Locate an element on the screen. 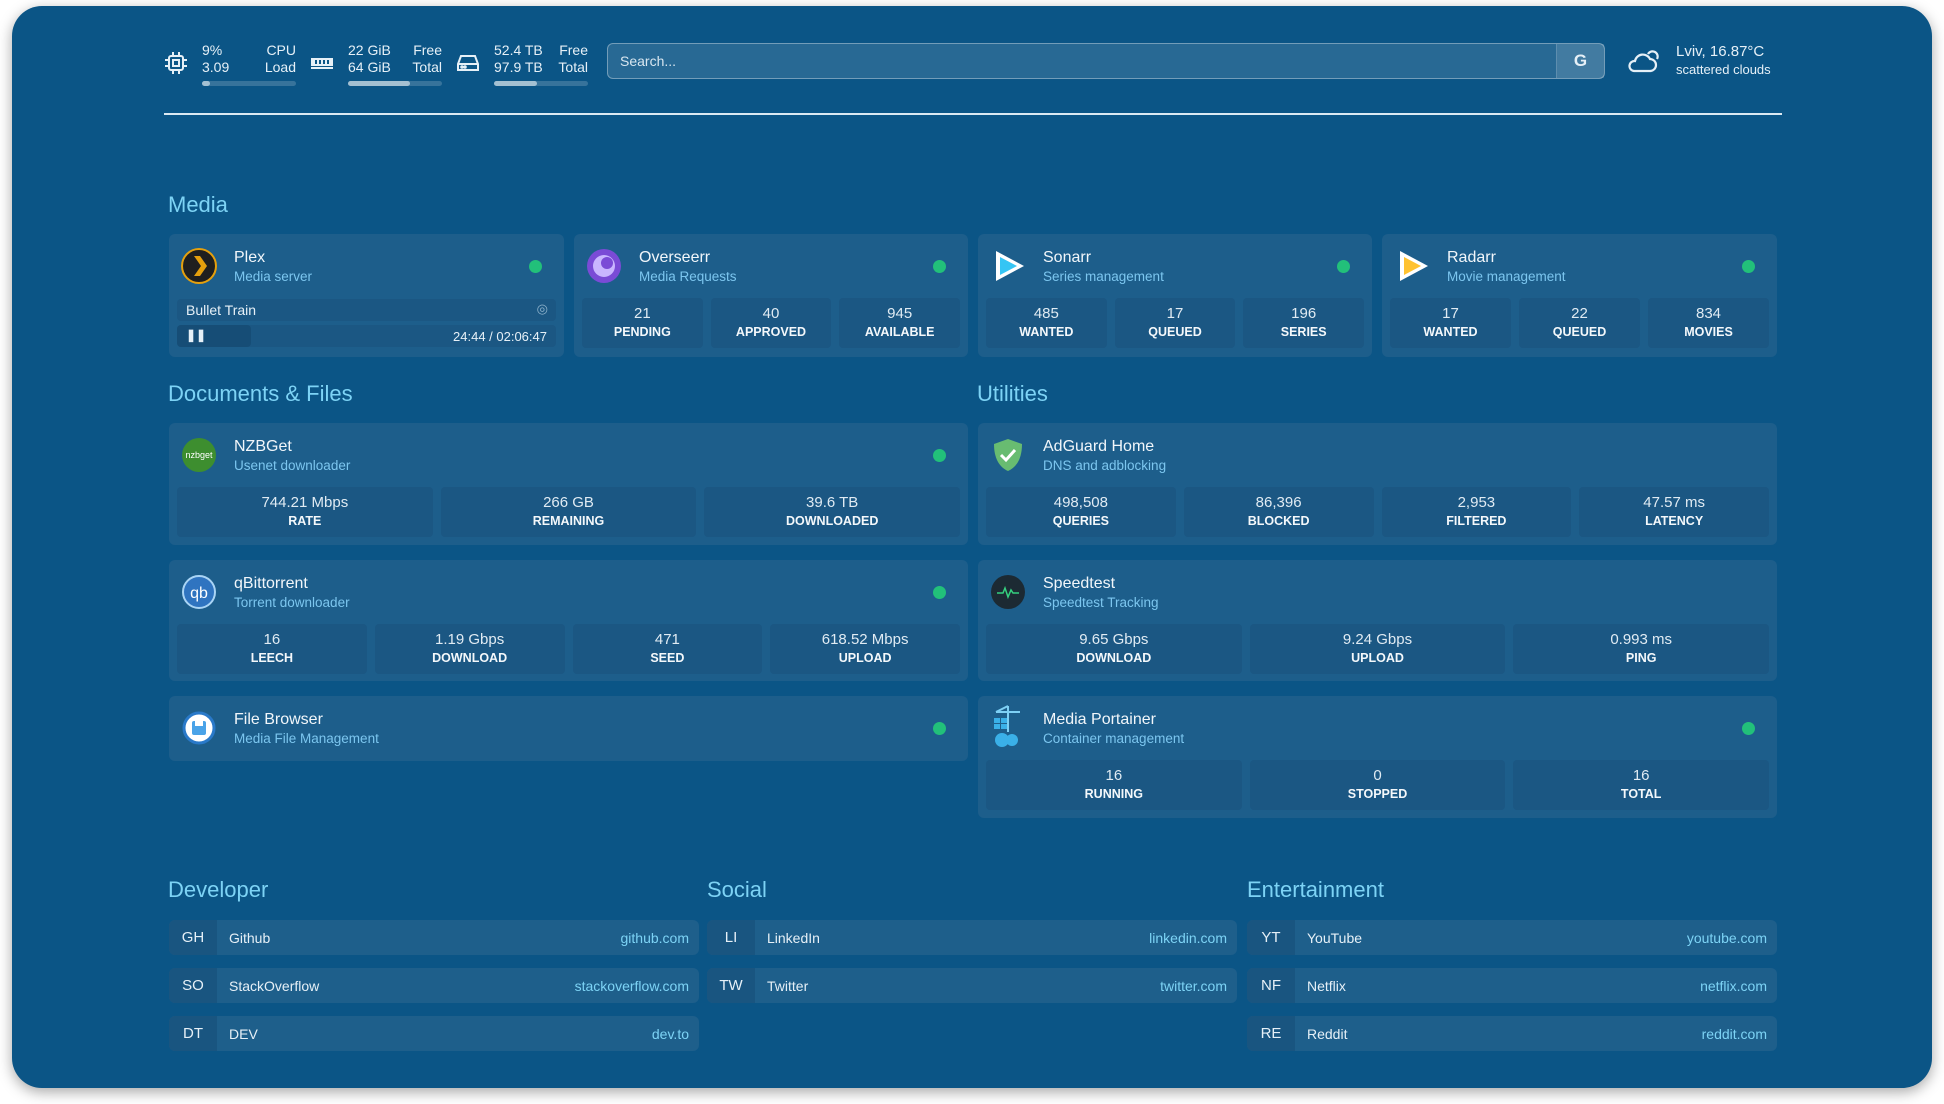 The image size is (1944, 1104). memory-icon is located at coordinates (322, 63).